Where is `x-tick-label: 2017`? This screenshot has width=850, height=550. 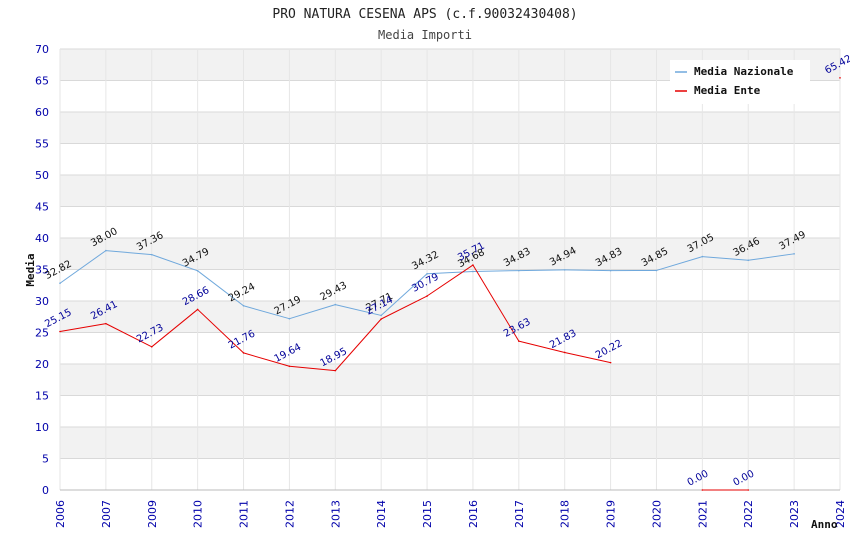
x-tick-label: 2017 is located at coordinates (519, 514).